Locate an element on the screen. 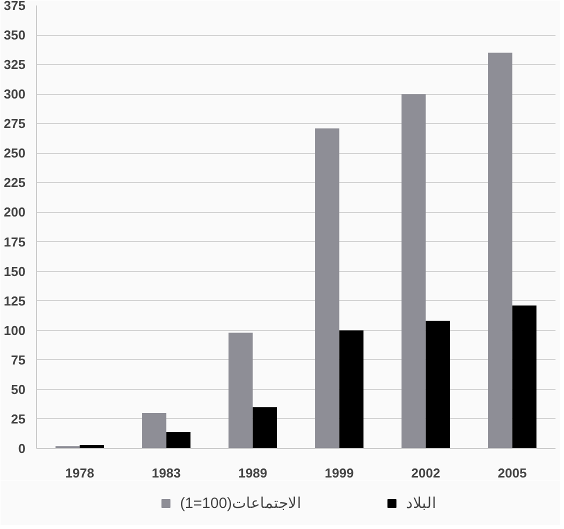  y-tick-label: 100 is located at coordinates (15, 330).